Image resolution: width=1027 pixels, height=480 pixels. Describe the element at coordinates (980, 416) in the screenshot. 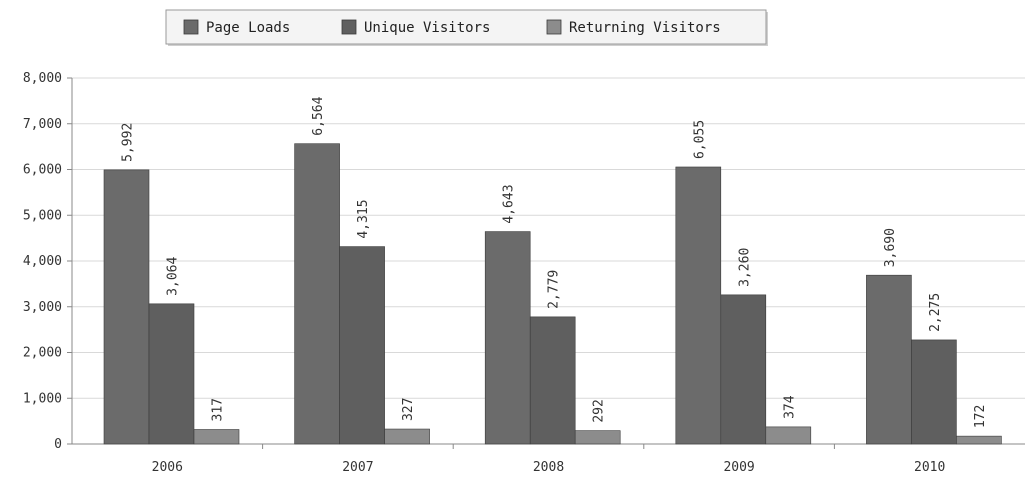

I see `data-label: 172` at that location.